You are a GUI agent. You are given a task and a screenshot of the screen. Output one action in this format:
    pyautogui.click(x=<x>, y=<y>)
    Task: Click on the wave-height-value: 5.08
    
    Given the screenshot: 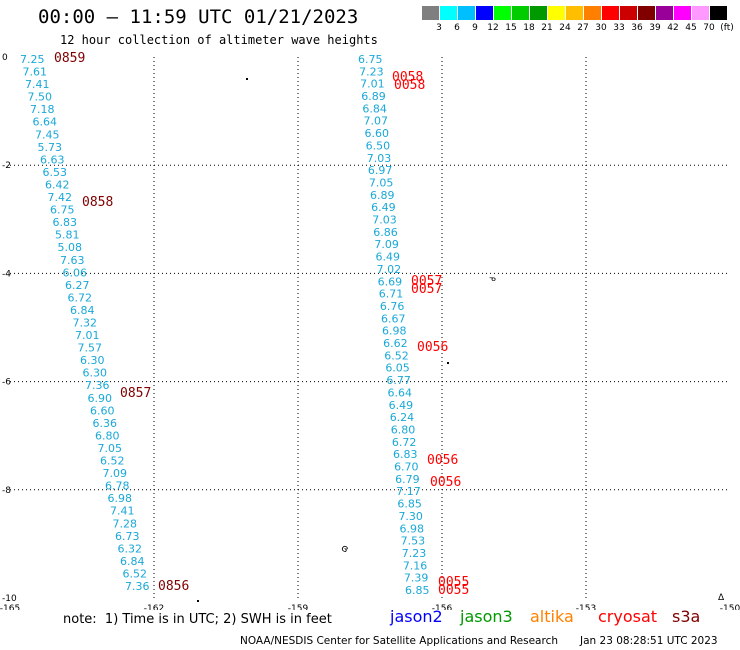 What is the action you would take?
    pyautogui.click(x=70, y=247)
    